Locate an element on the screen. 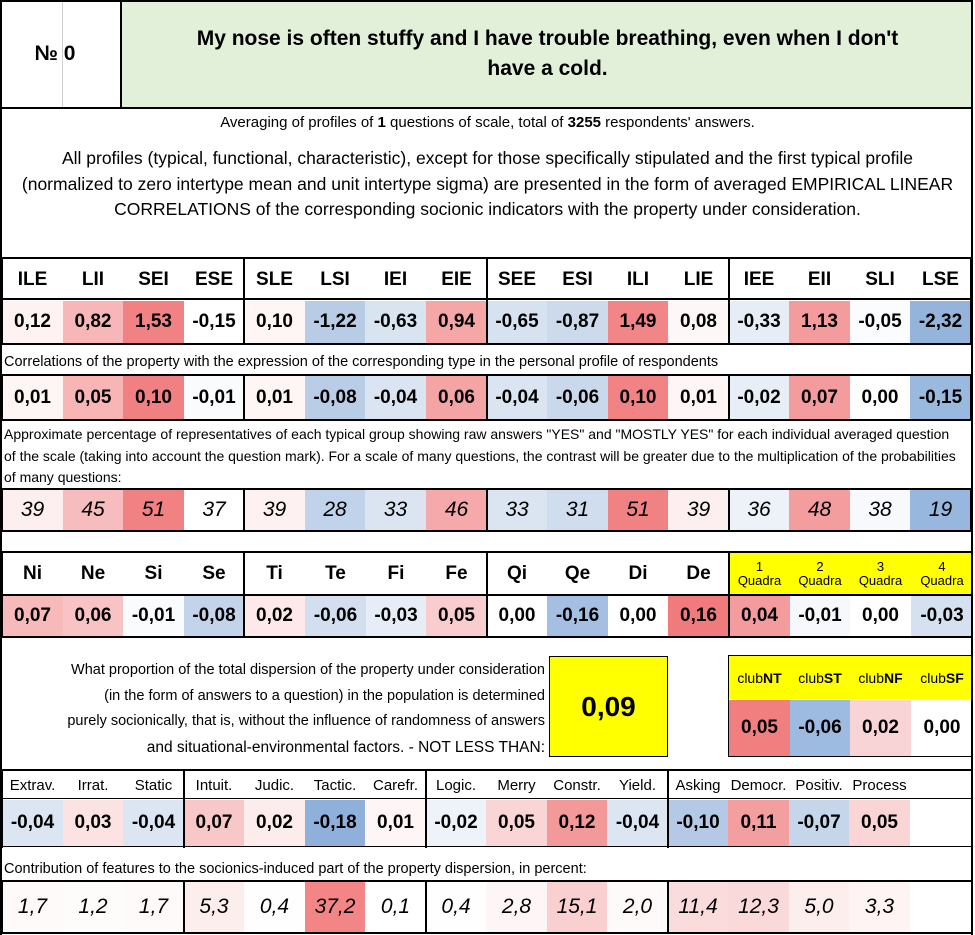 The image size is (975, 935). function-value-qe: -0,16 is located at coordinates (577, 616).